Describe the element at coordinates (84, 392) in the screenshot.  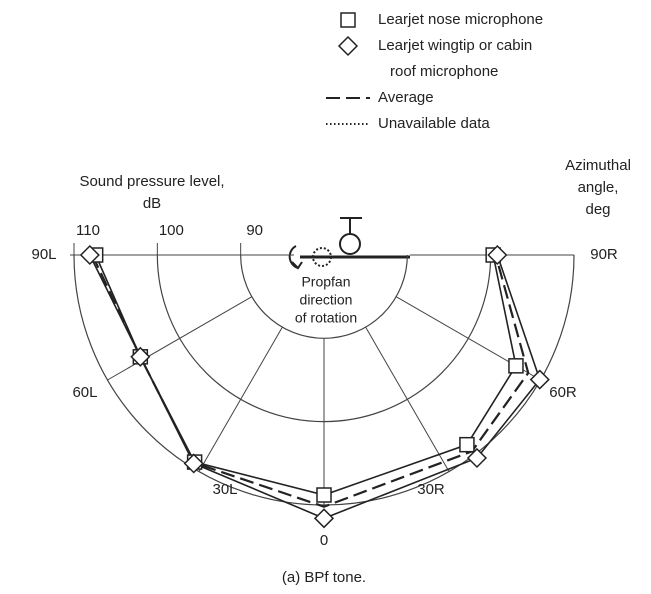
I see `theta-tick-label: 60L` at that location.